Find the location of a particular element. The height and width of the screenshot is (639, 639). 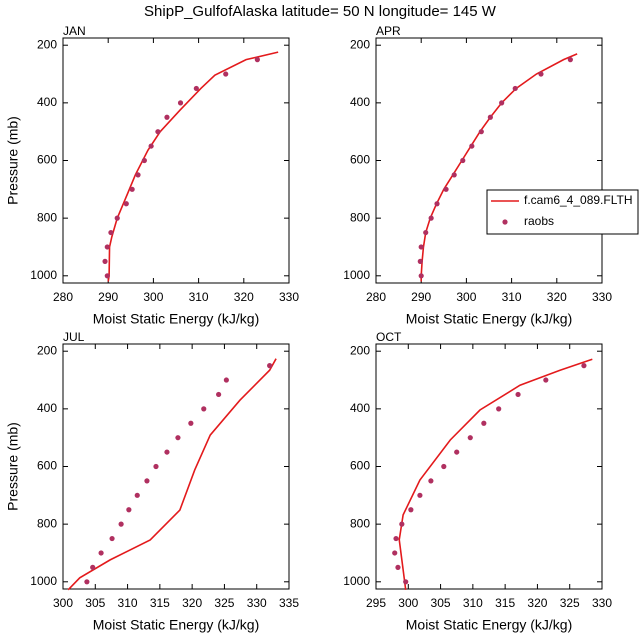

legend-label: f.cam6_4_089.FLTH is located at coordinates (578, 200).